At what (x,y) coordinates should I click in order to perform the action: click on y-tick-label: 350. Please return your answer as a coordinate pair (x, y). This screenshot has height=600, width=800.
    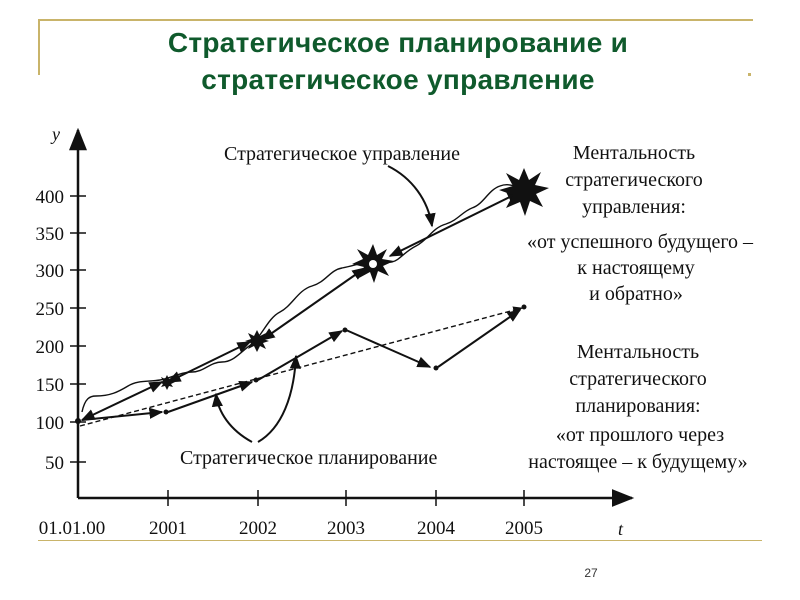
    Looking at the image, I should click on (50, 234).